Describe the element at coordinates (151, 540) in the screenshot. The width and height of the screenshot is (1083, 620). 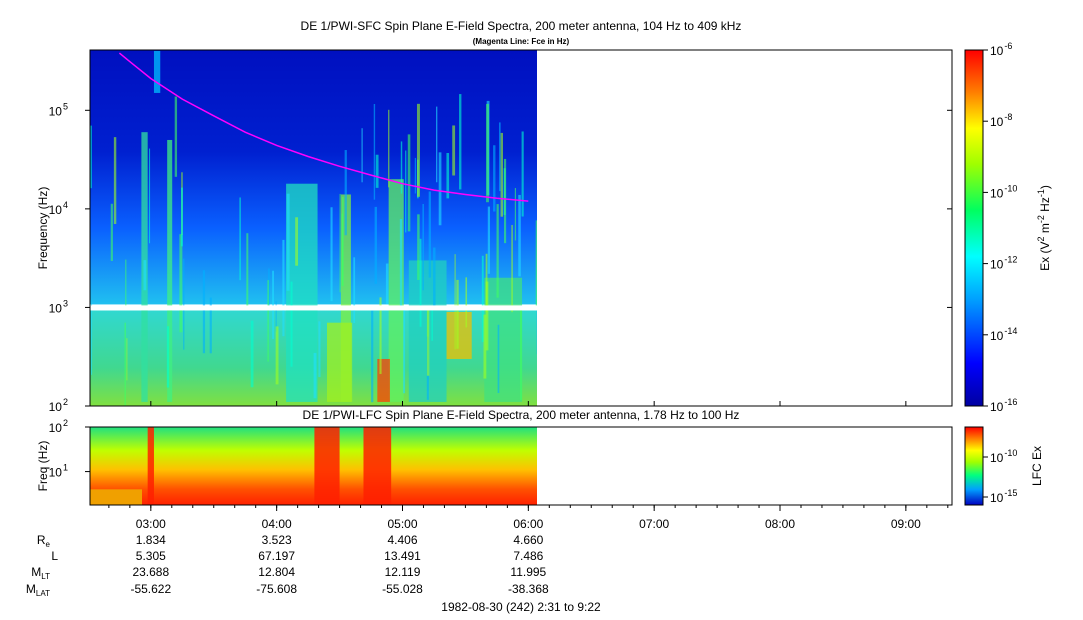
I see `ephemeris-value: 1.834` at that location.